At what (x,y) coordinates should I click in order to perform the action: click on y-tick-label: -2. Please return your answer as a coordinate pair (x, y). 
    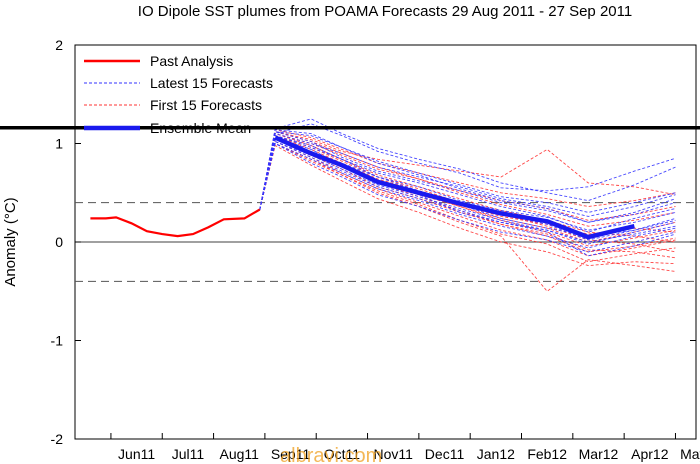
    Looking at the image, I should click on (57, 439).